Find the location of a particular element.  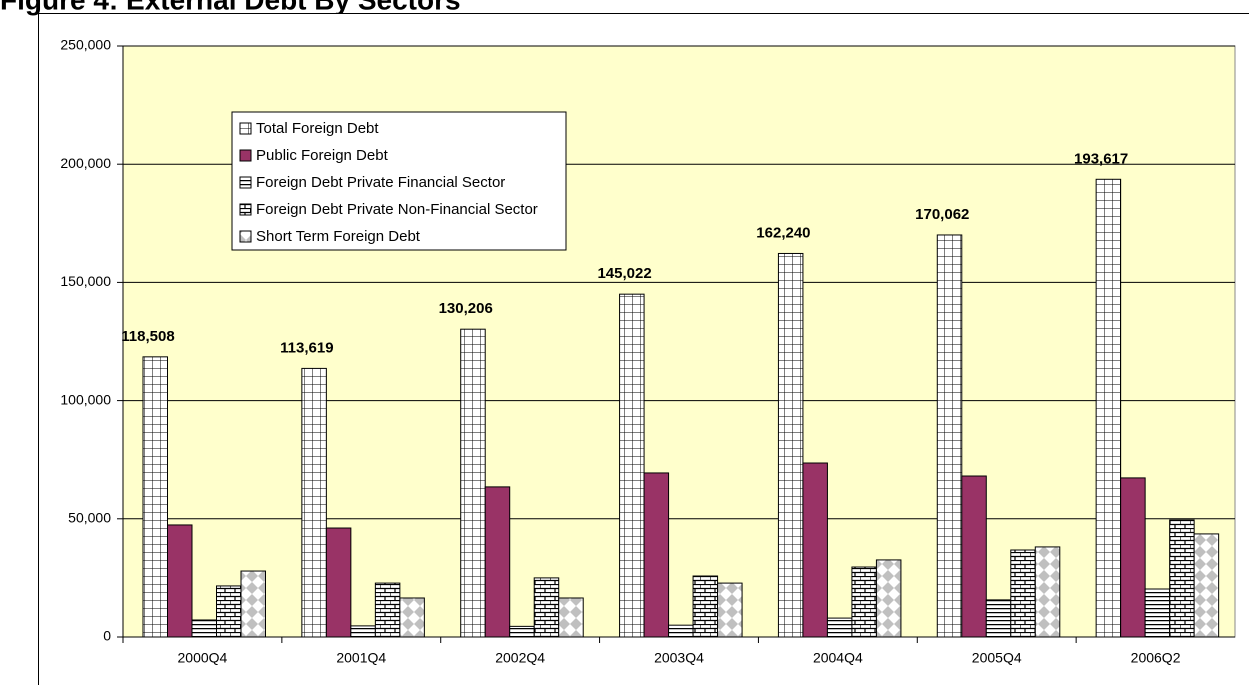

x-tick-label: 2005Q4 is located at coordinates (997, 658).